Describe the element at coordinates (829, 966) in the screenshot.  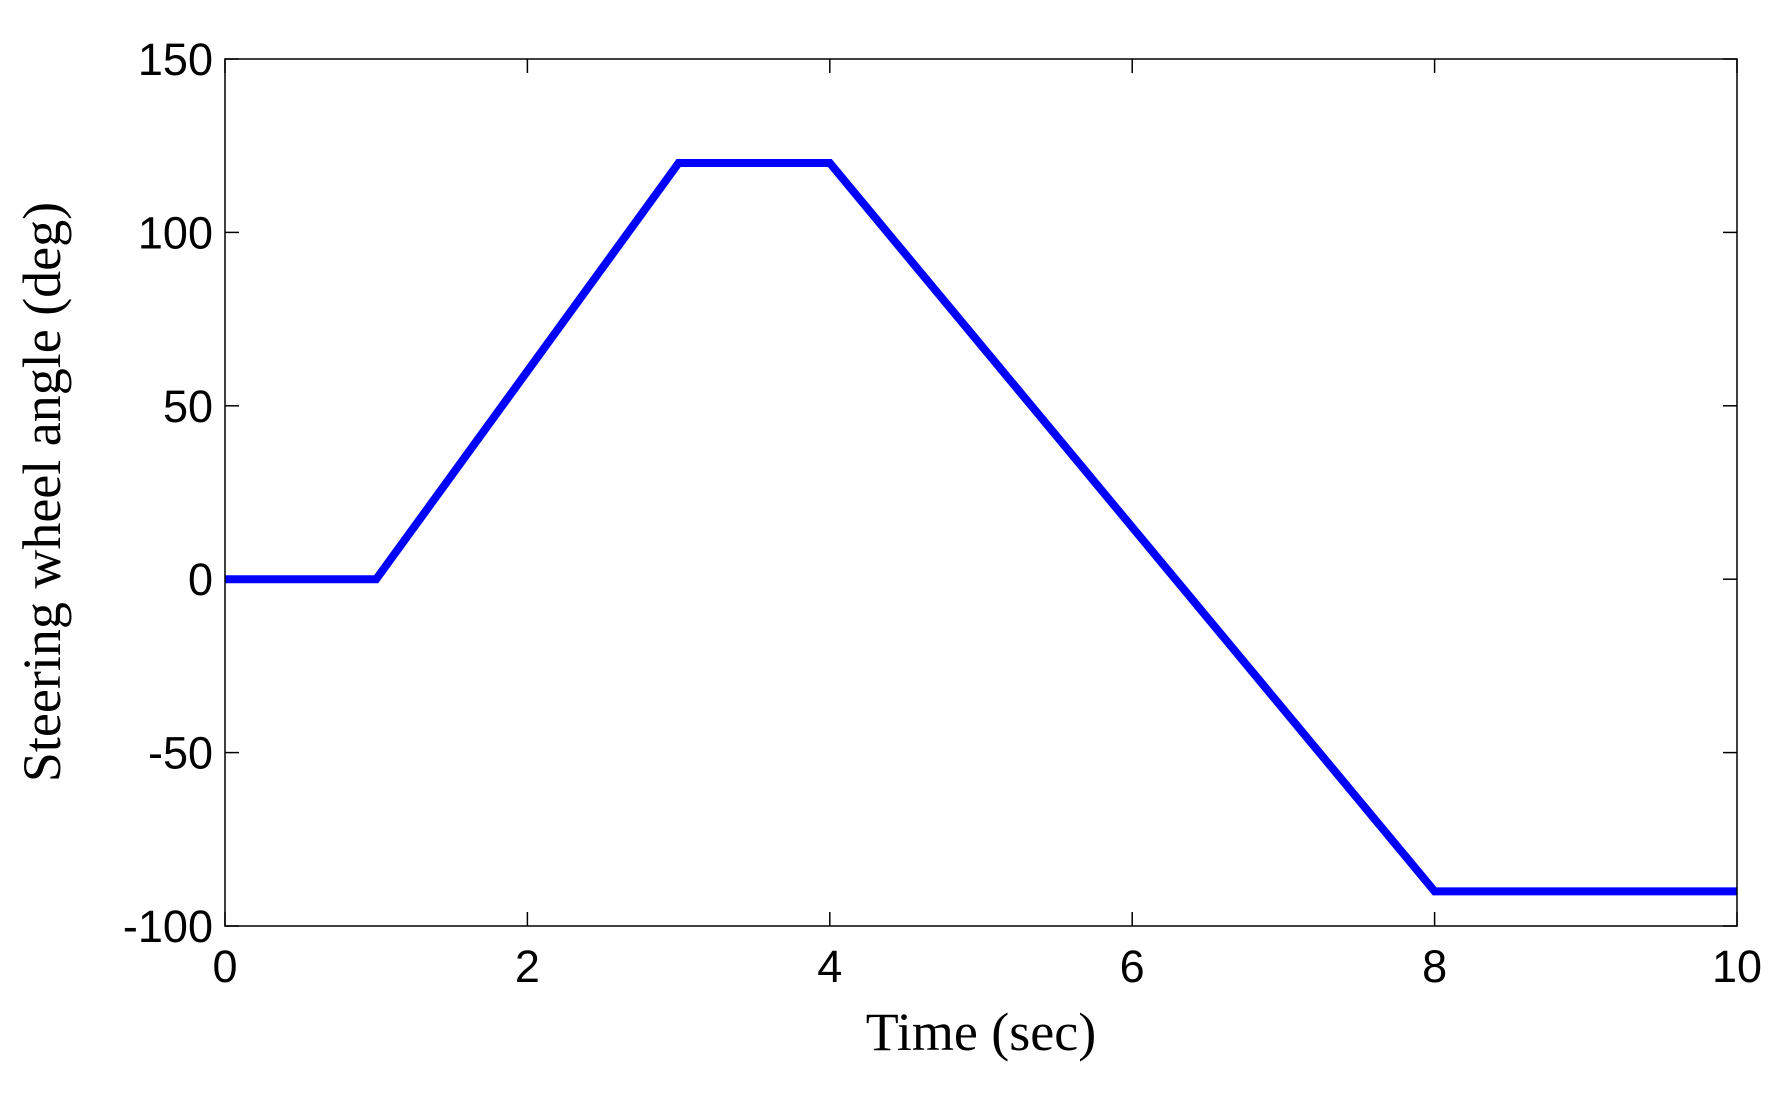
I see `x-tick-label: 4` at that location.